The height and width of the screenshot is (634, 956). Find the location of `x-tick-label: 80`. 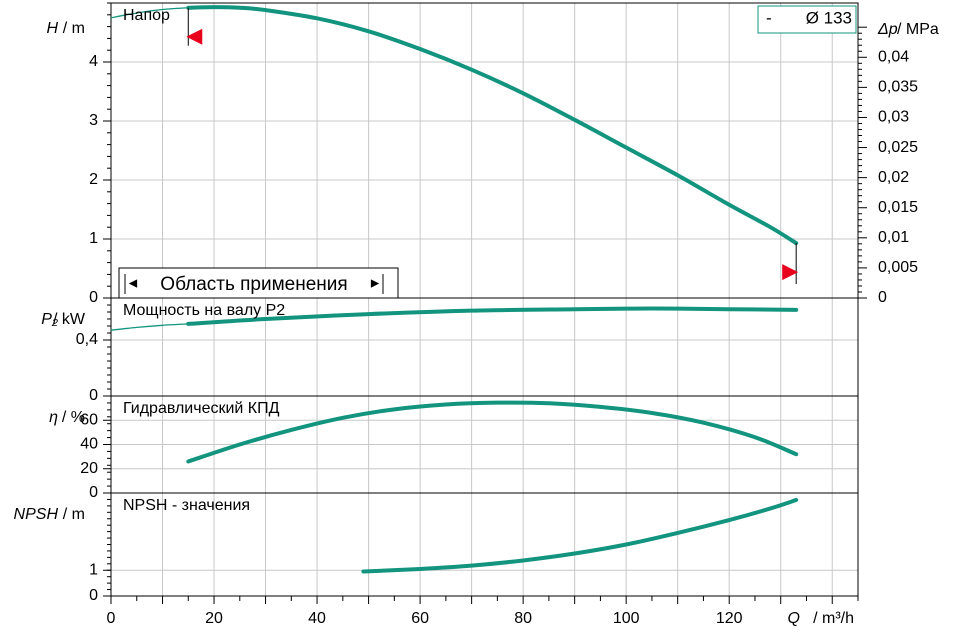

x-tick-label: 80 is located at coordinates (523, 618).